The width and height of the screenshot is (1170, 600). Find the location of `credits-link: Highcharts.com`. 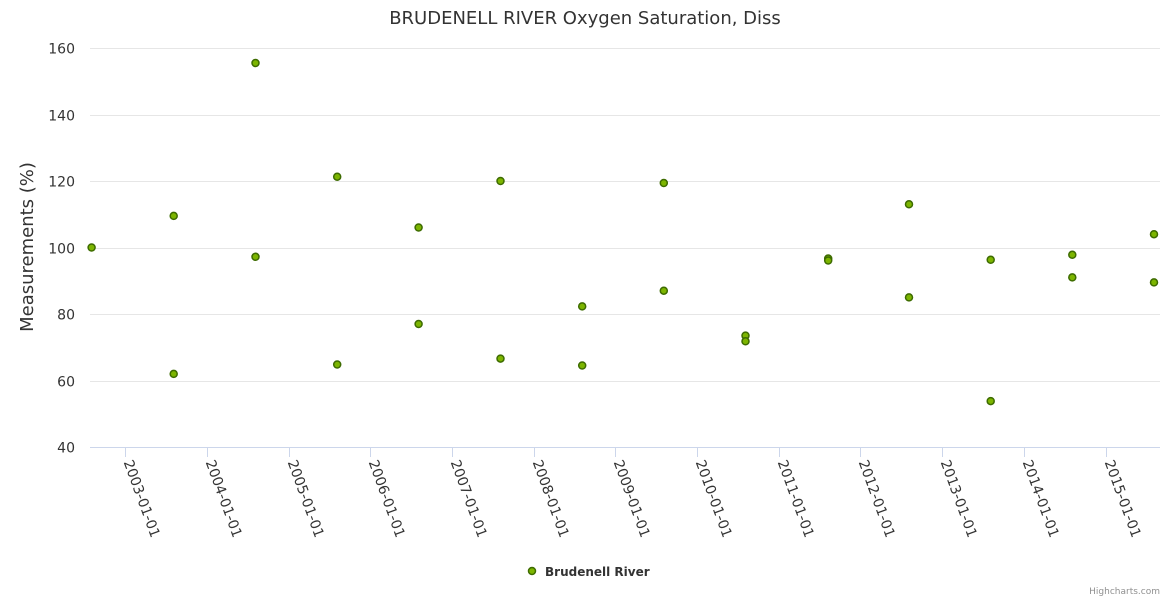

credits-link: Highcharts.com is located at coordinates (1124, 592).